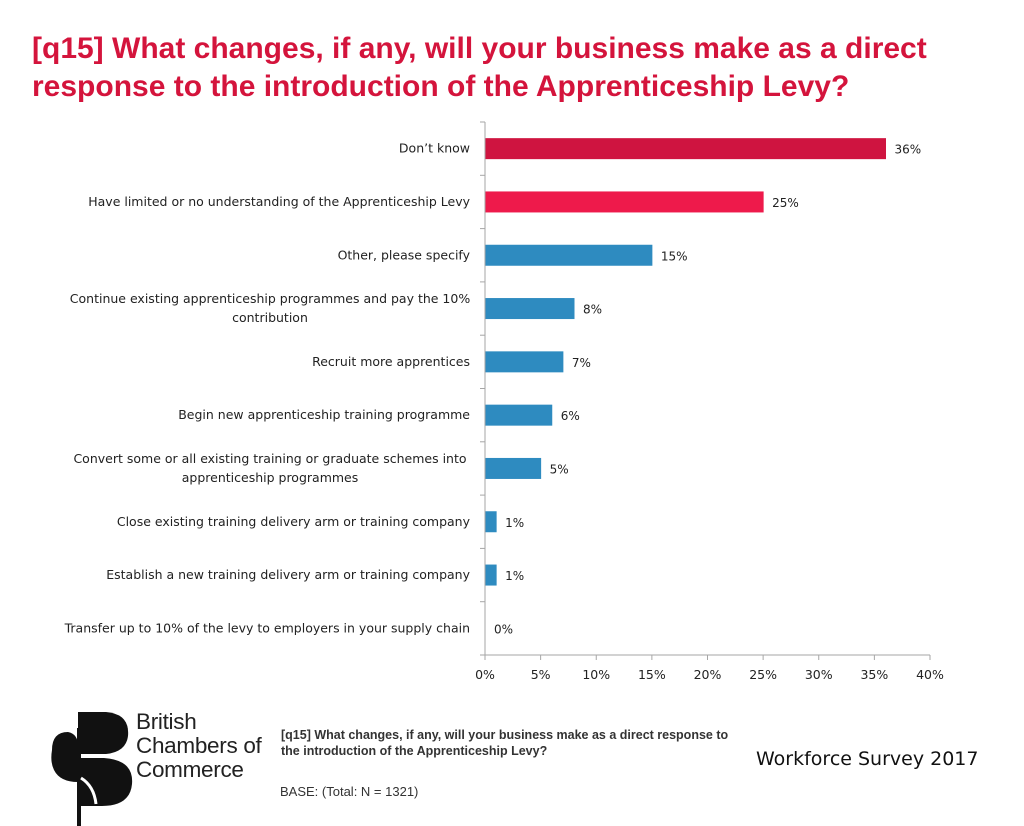 The width and height of the screenshot is (1024, 826). What do you see at coordinates (819, 674) in the screenshot?
I see `x-tick-label: 30%` at bounding box center [819, 674].